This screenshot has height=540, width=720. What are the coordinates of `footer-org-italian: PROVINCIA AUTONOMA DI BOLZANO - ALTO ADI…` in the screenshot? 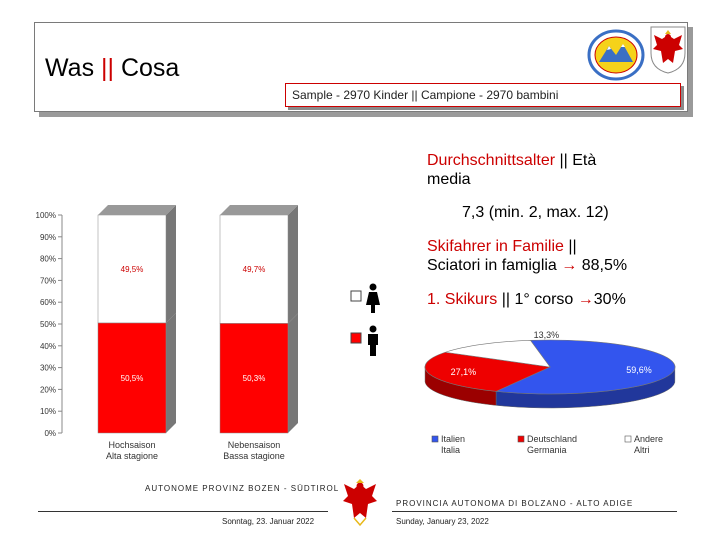 It's located at (515, 503).